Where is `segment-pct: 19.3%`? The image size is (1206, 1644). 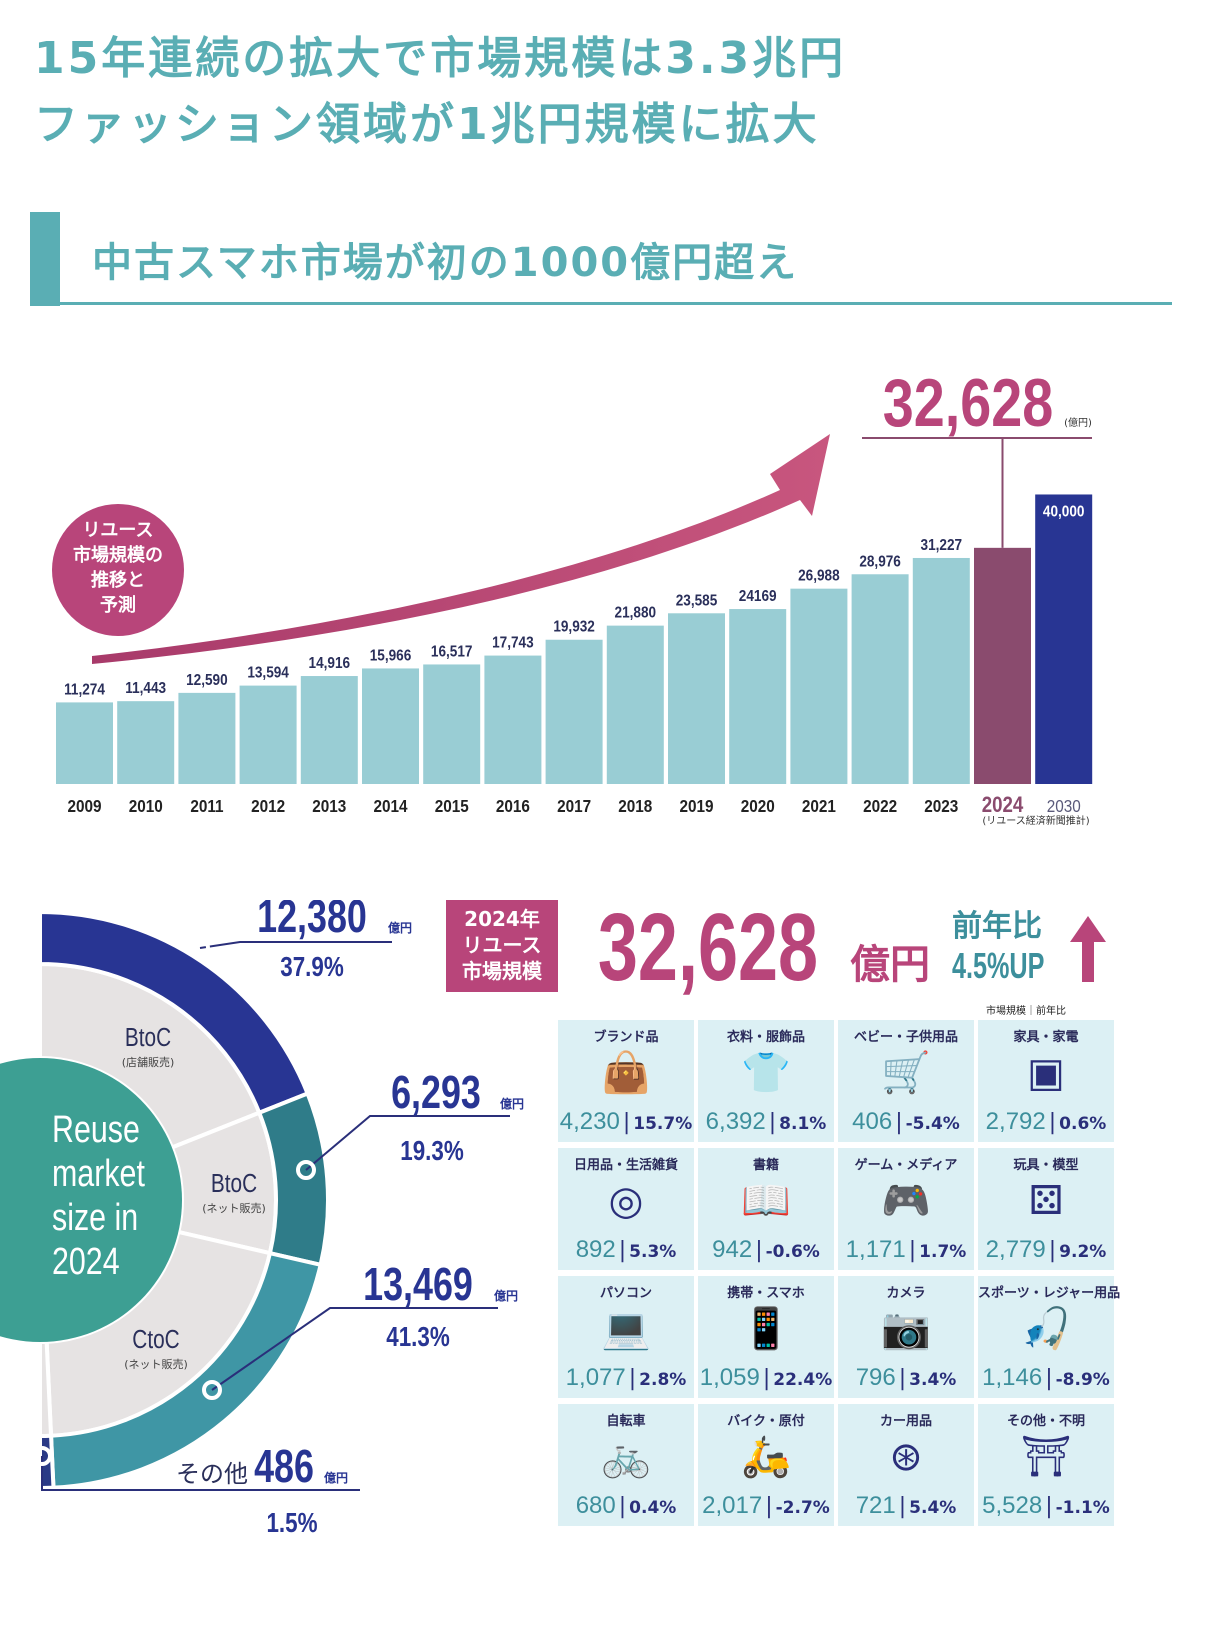
segment-pct: 19.3% is located at coordinates (431, 1151).